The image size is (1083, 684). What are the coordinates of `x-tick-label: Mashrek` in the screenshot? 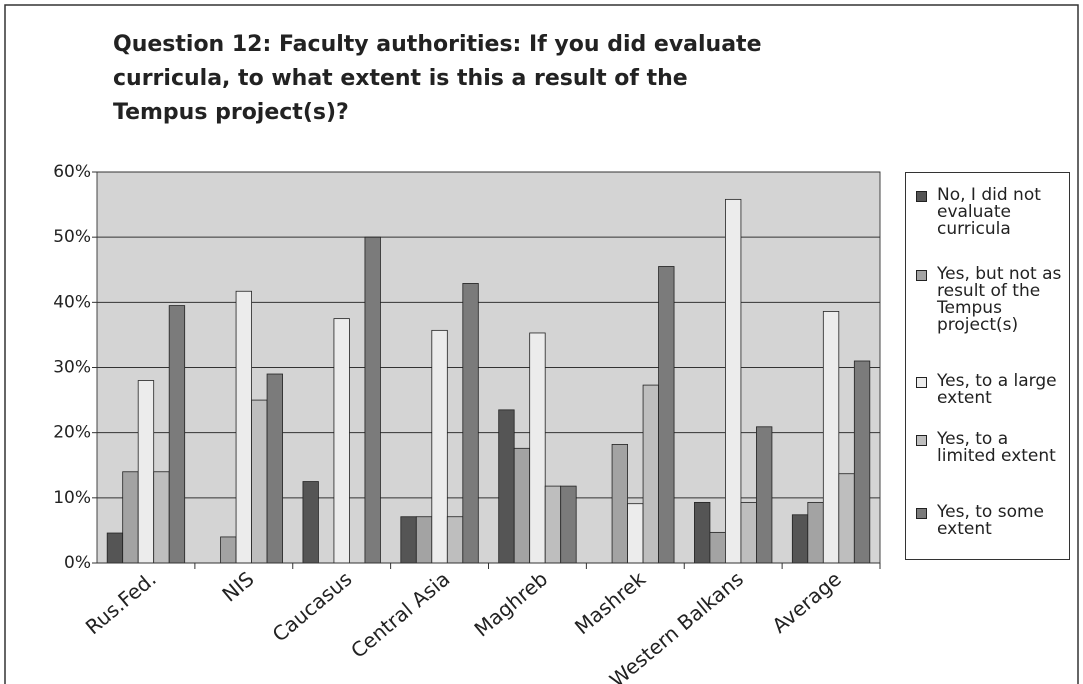 It's located at (610, 602).